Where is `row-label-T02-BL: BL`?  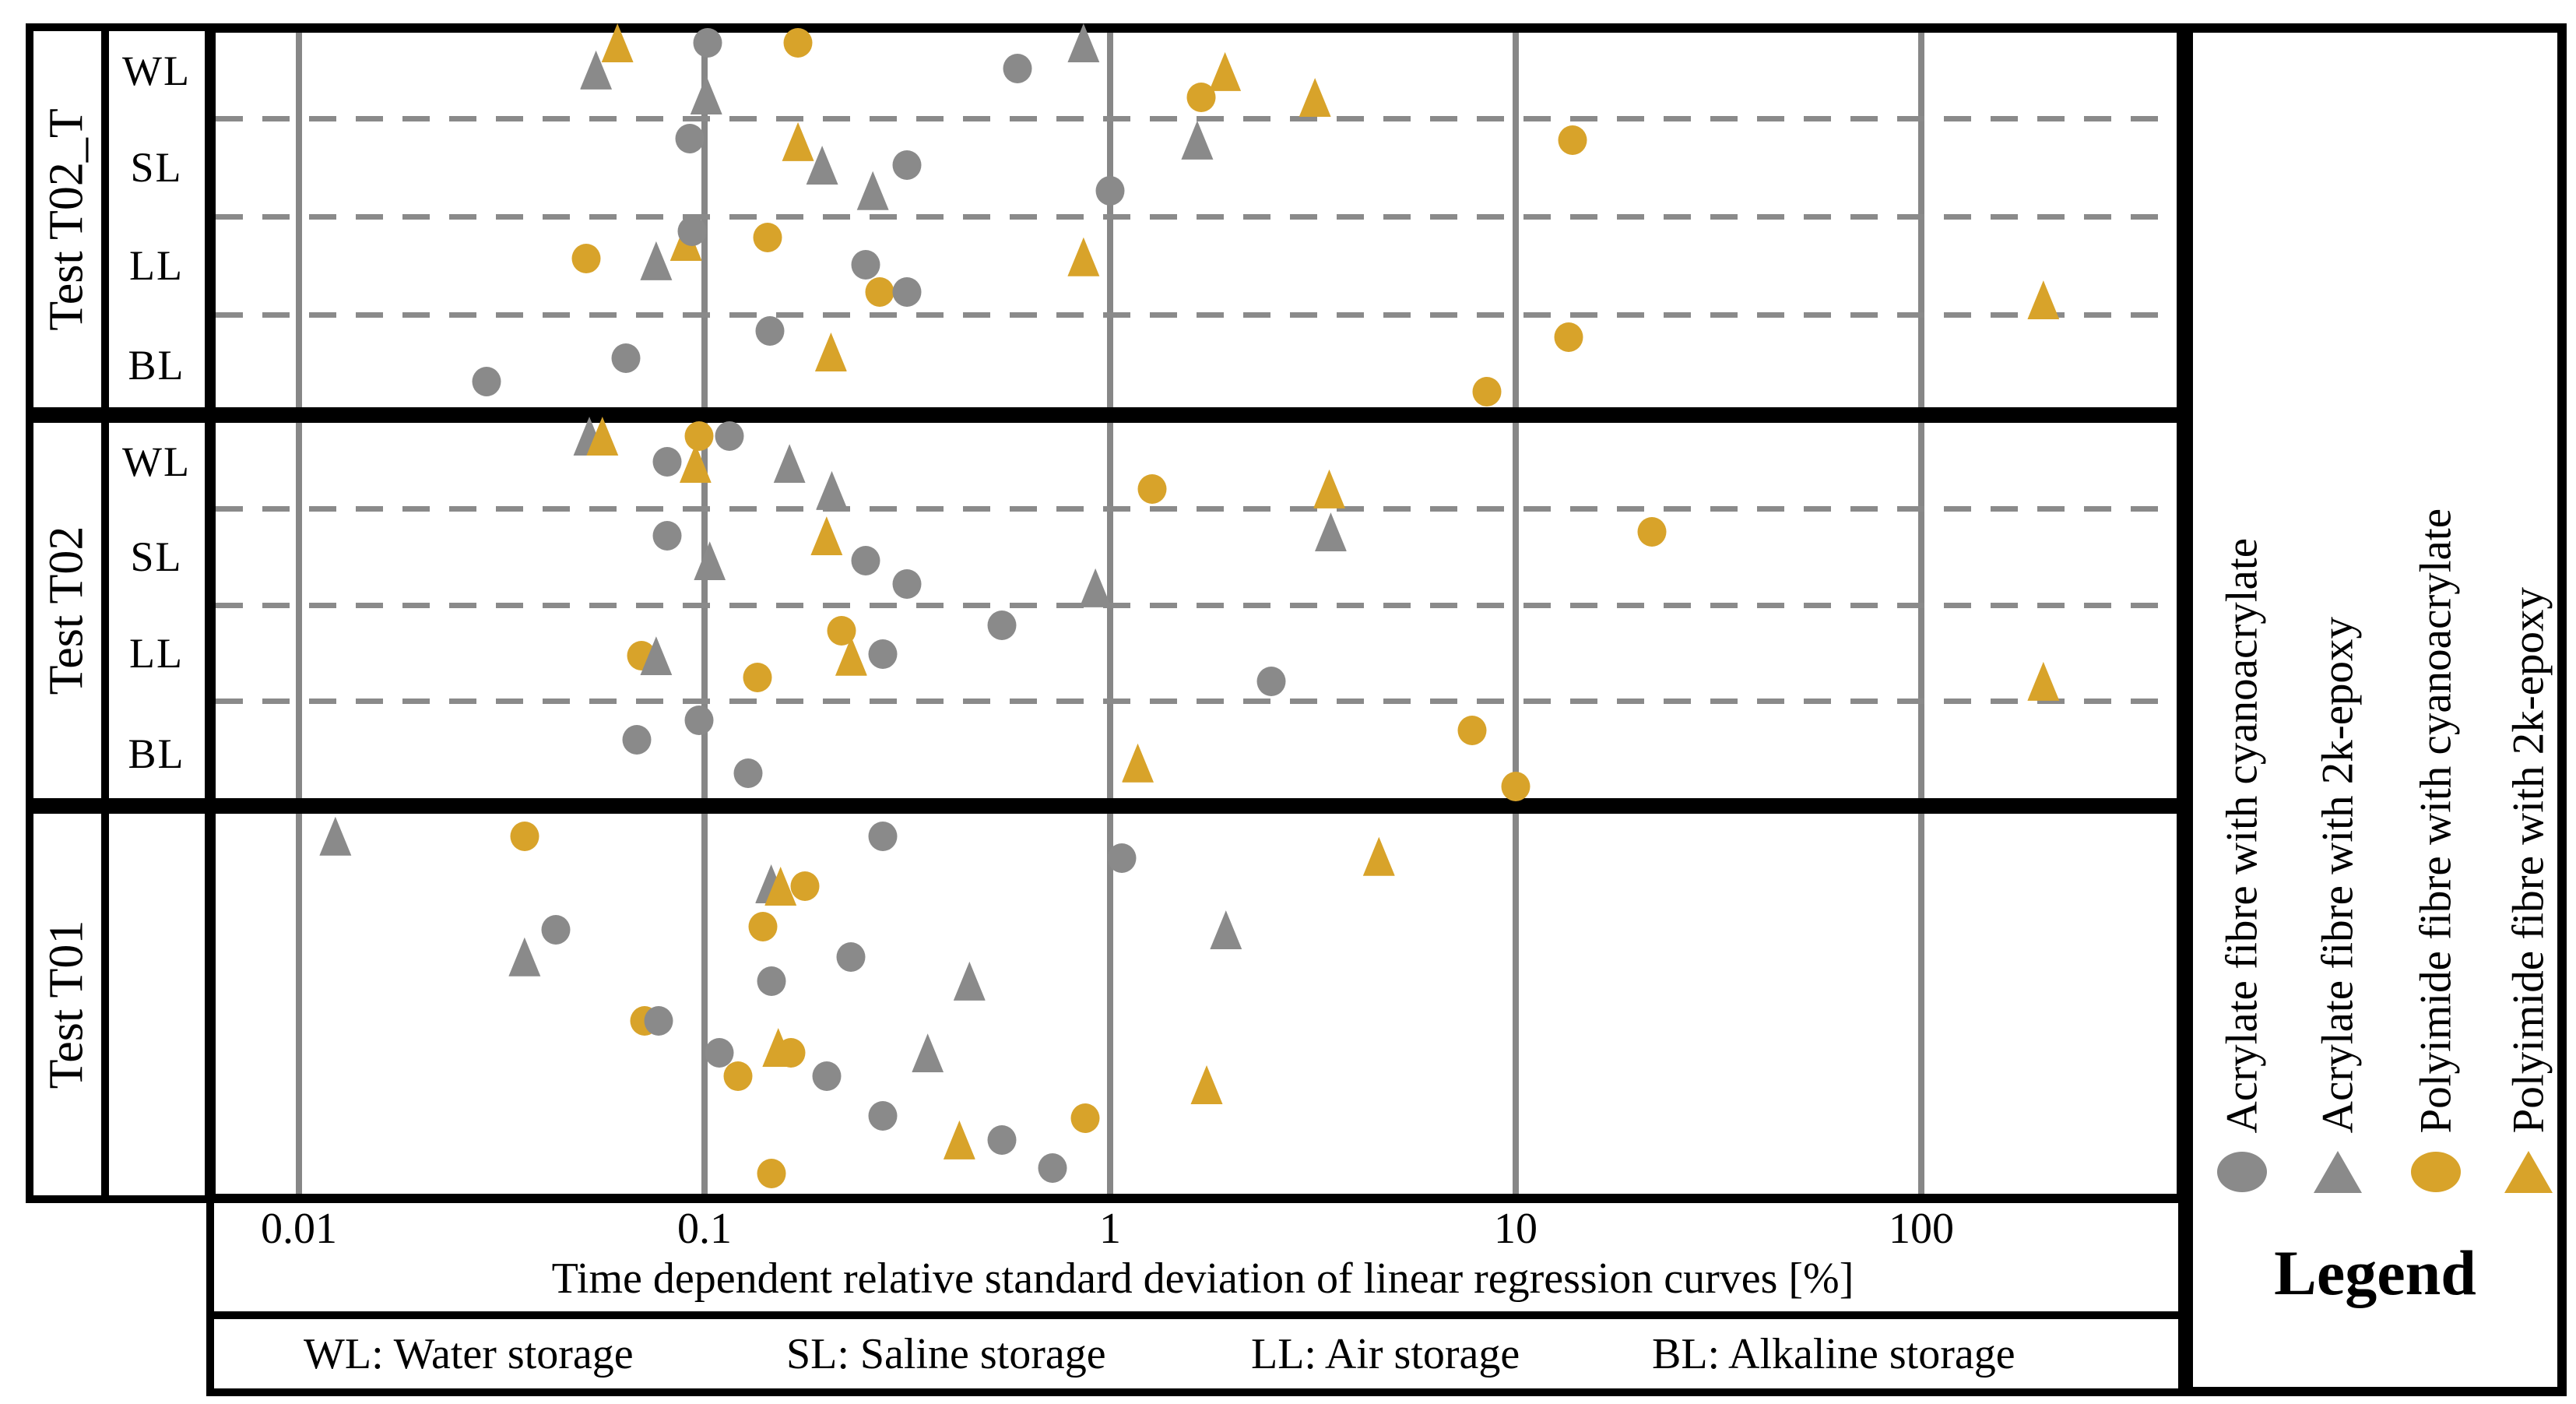 row-label-T02-BL: BL is located at coordinates (156, 753).